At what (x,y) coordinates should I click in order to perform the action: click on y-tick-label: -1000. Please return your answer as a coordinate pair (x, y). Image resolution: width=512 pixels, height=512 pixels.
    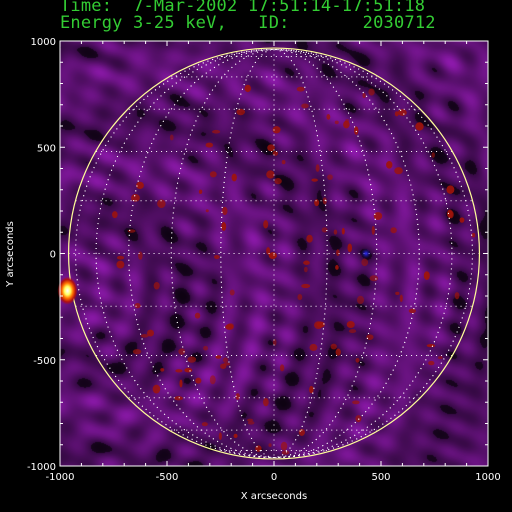
    Looking at the image, I should click on (41, 467).